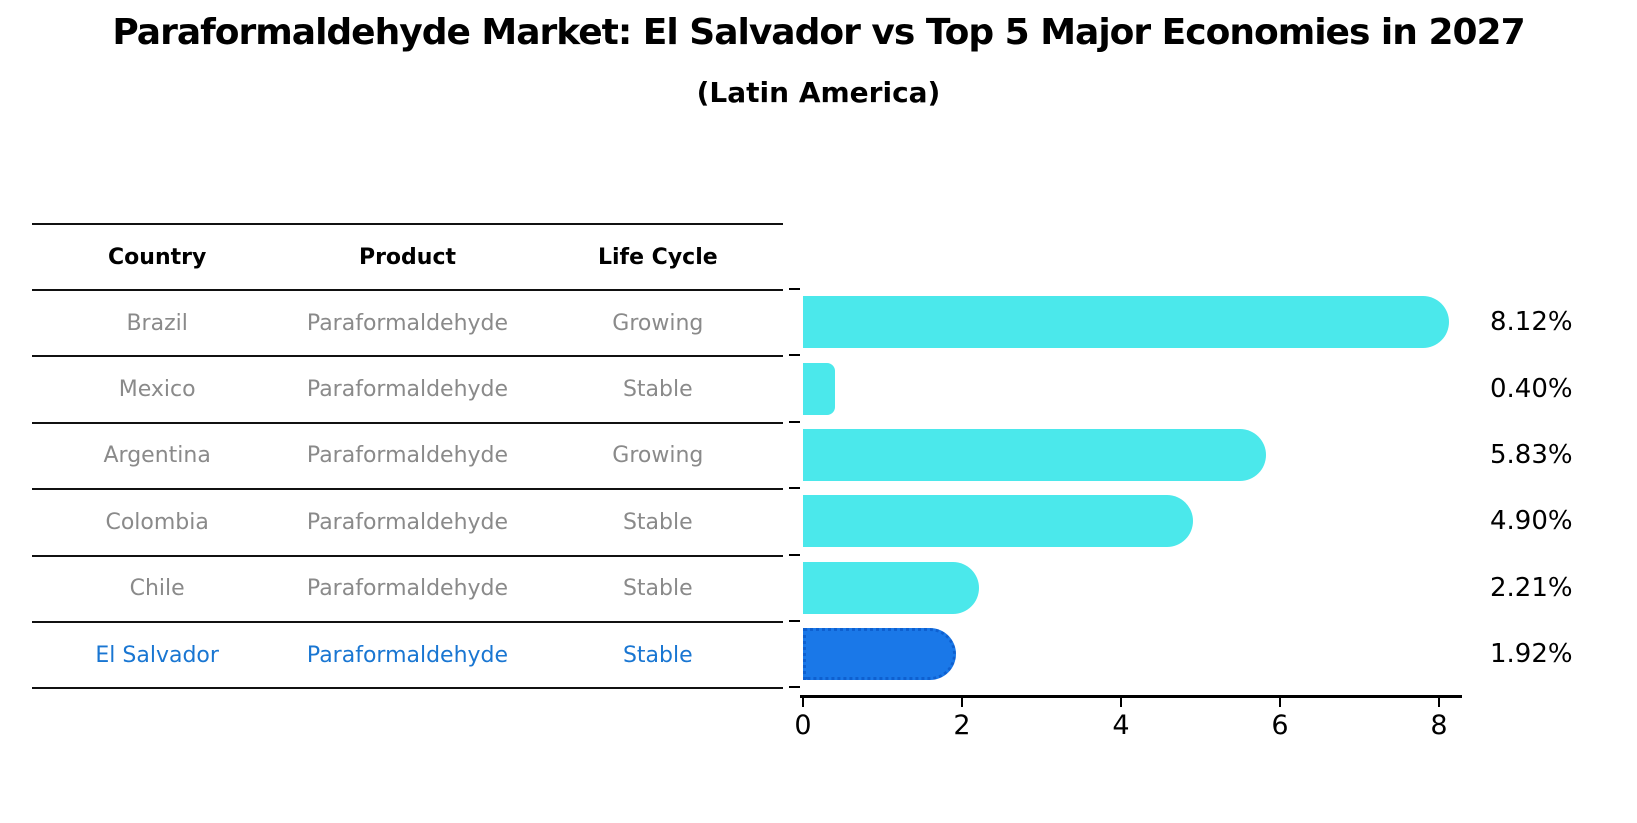 The image size is (1637, 823). I want to click on value-label-argentina: 5.83%, so click(1531, 455).